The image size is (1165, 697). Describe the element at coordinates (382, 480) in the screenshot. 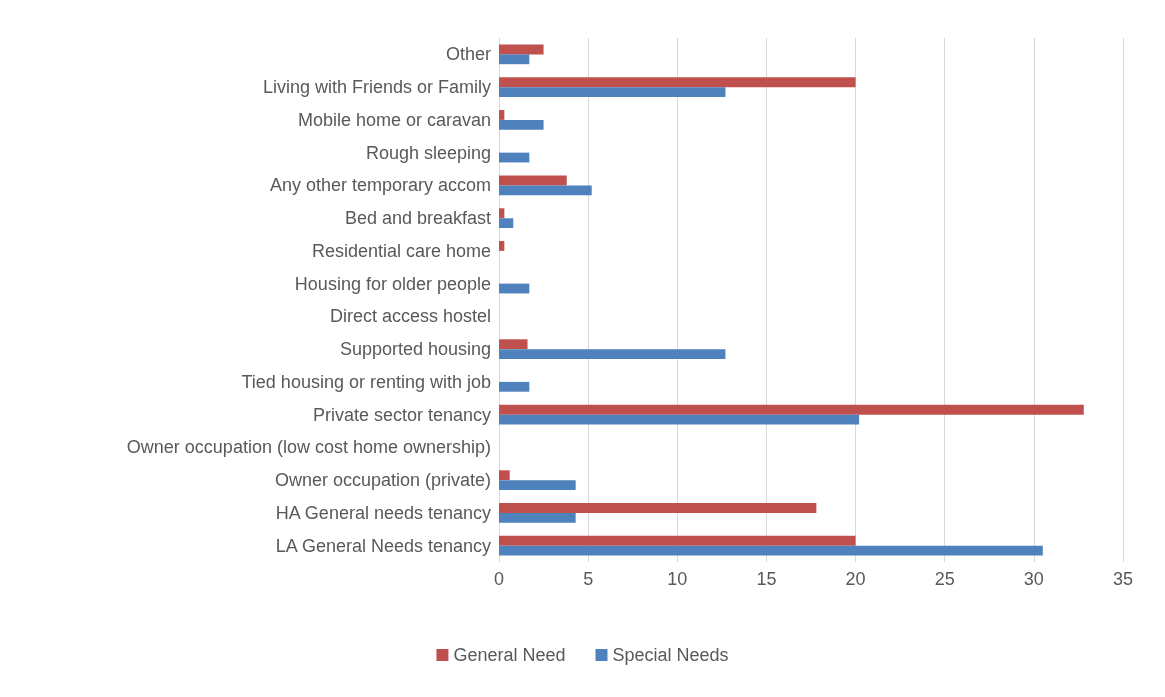

I see `y-tick-label: Owner occupation (private)` at that location.